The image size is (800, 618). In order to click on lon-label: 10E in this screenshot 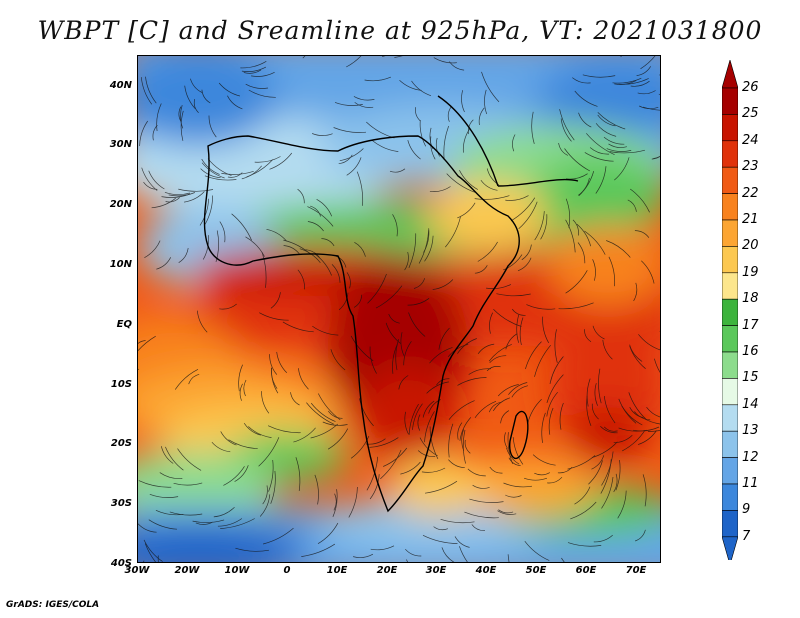, I will do `click(337, 570)`.